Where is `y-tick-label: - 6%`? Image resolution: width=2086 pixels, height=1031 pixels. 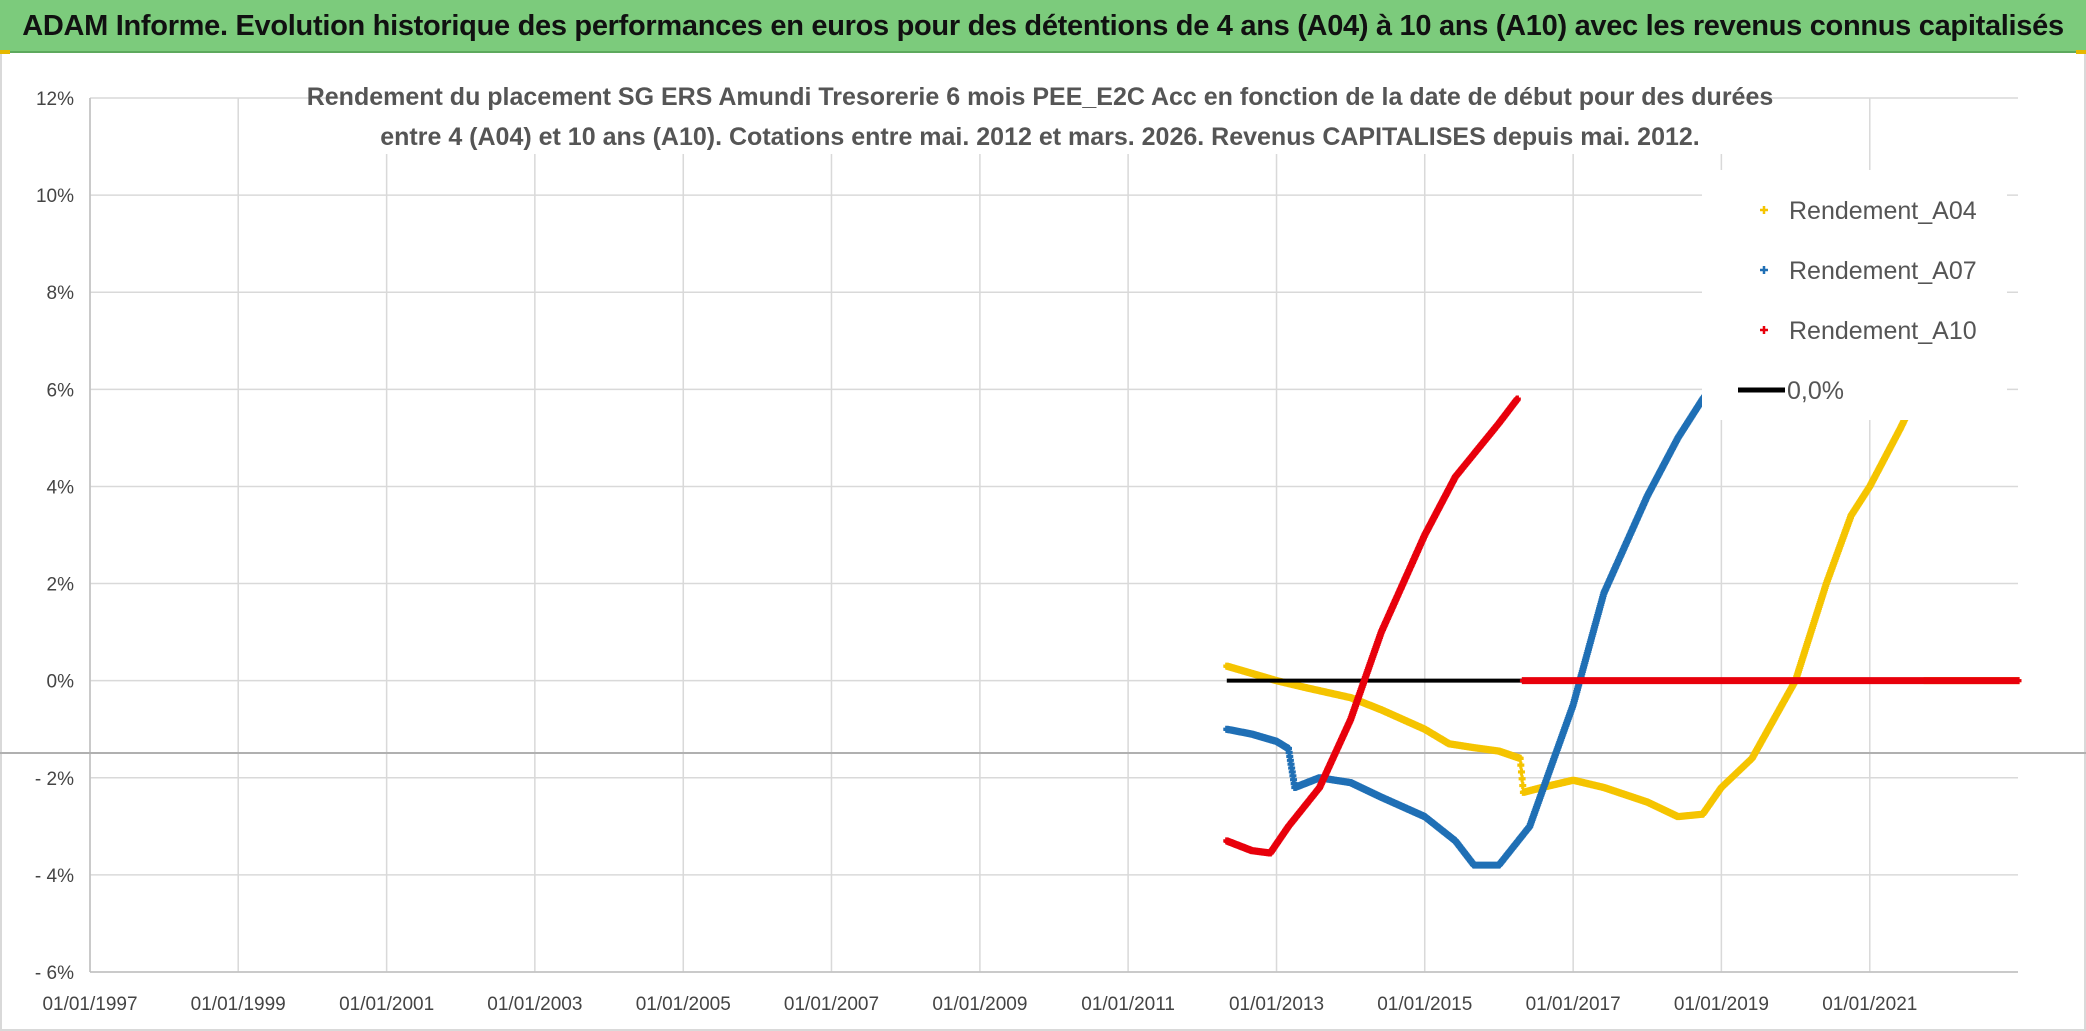
y-tick-label: - 6% is located at coordinates (54, 973).